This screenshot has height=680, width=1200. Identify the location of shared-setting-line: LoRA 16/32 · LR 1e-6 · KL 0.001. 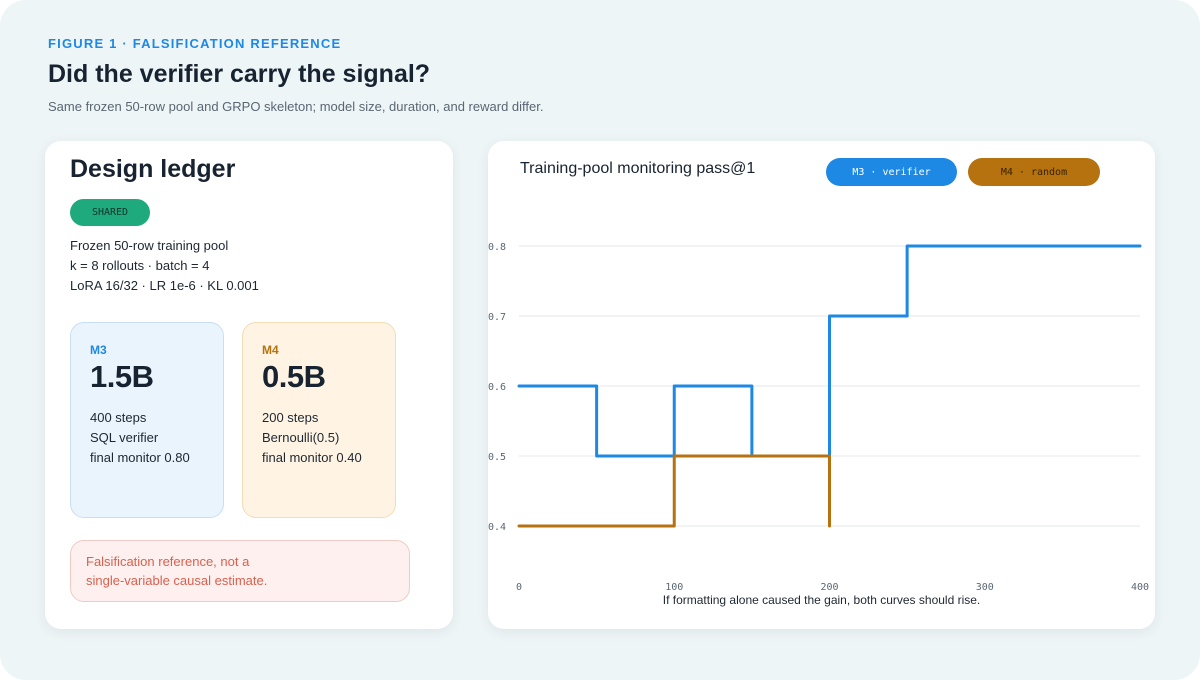
(164, 285).